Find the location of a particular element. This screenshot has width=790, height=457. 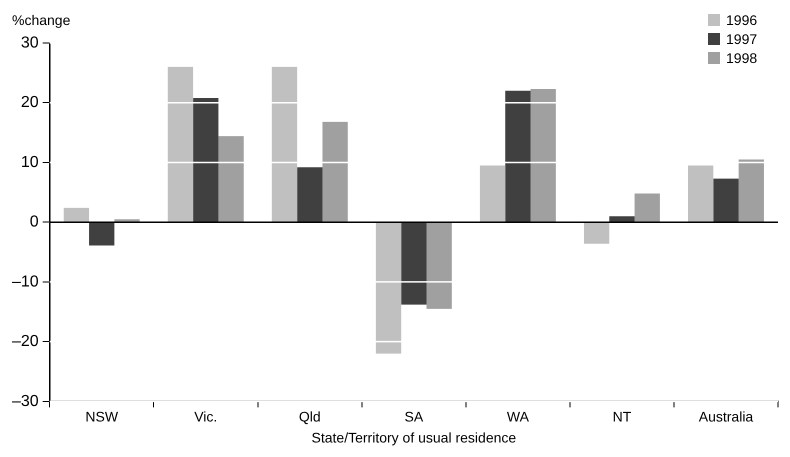

legend-label: 1996 is located at coordinates (742, 20).